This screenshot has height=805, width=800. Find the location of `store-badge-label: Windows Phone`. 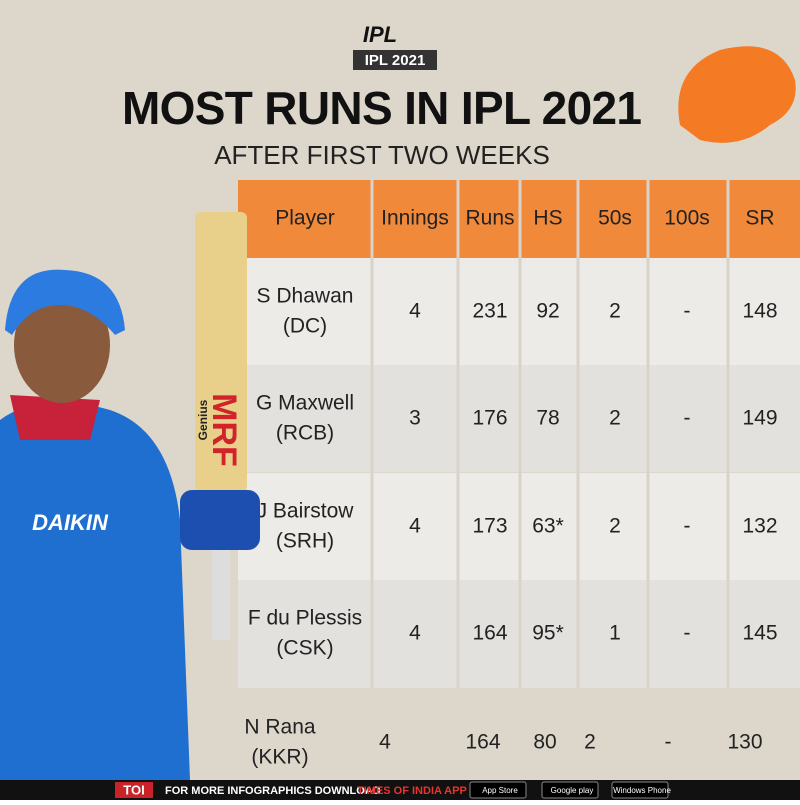

store-badge-label: Windows Phone is located at coordinates (642, 790).